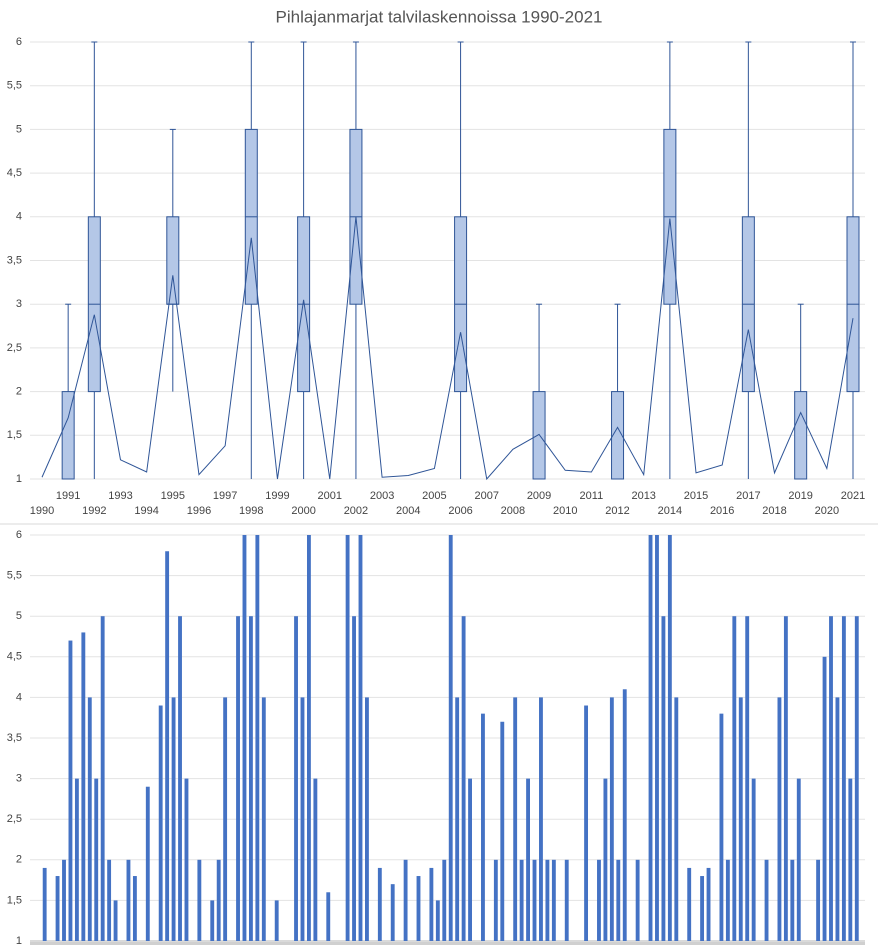 The height and width of the screenshot is (945, 878). Describe the element at coordinates (120, 496) in the screenshot. I see `x-tick-label: 1993` at that location.